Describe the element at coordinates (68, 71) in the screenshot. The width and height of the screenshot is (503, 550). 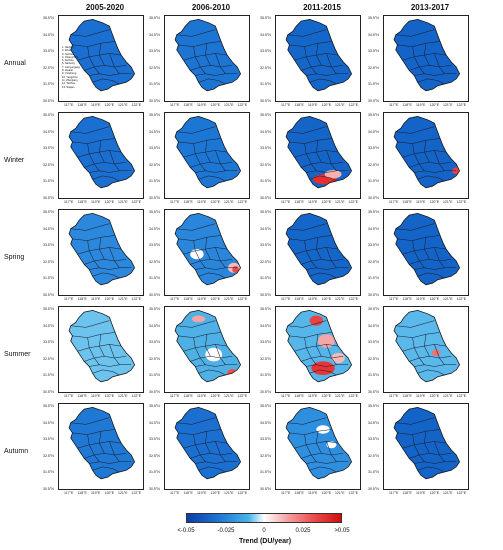
I see `city-legend-item: 8. Huaian` at that location.